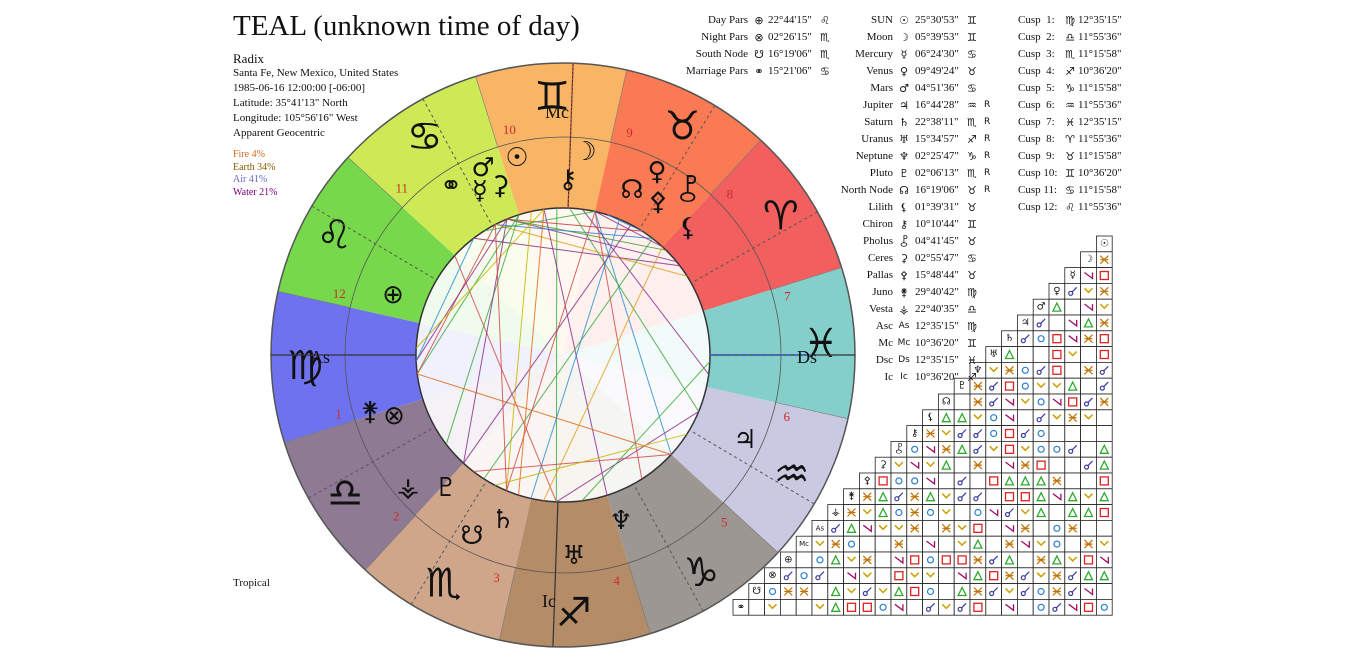  What do you see at coordinates (724, 521) in the screenshot?
I see `house-number: 5` at bounding box center [724, 521].